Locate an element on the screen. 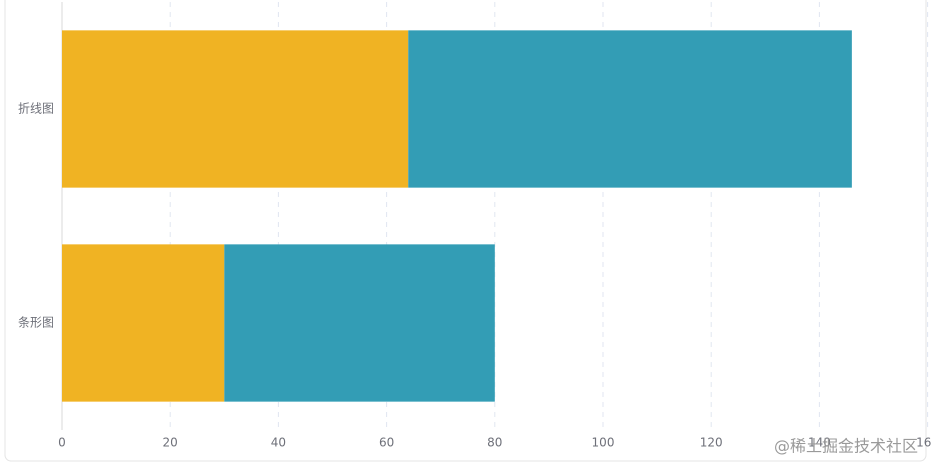 This screenshot has height=472, width=932. x-tick-label: 120 is located at coordinates (711, 443).